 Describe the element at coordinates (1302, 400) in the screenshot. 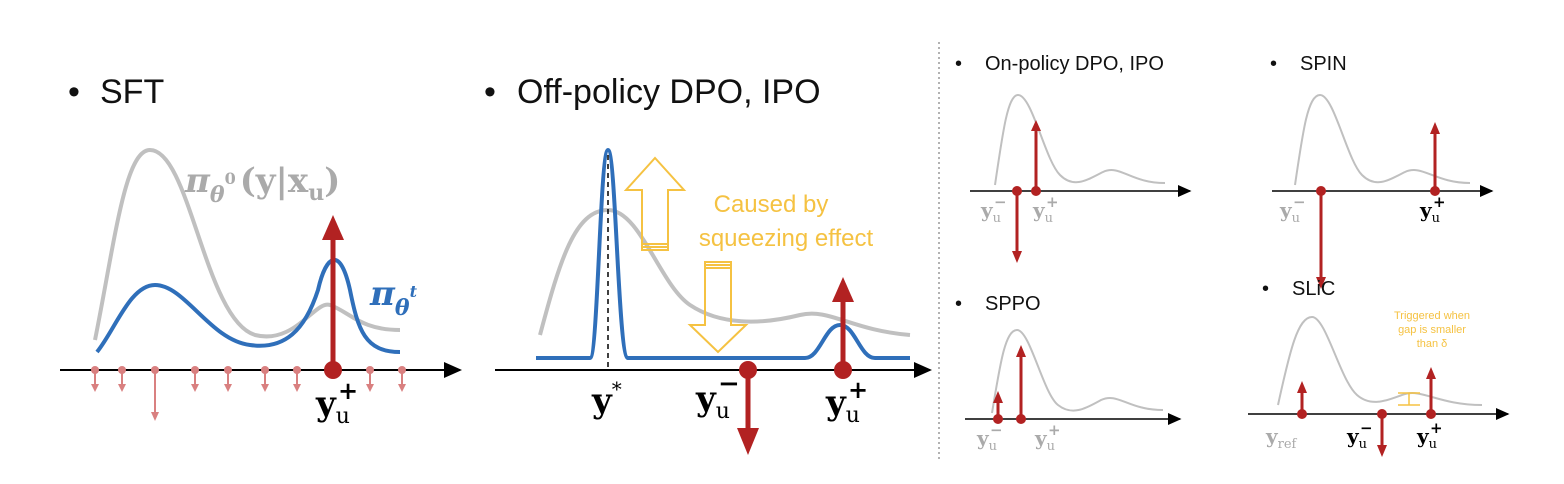

I see `slic-ref-arrow` at that location.